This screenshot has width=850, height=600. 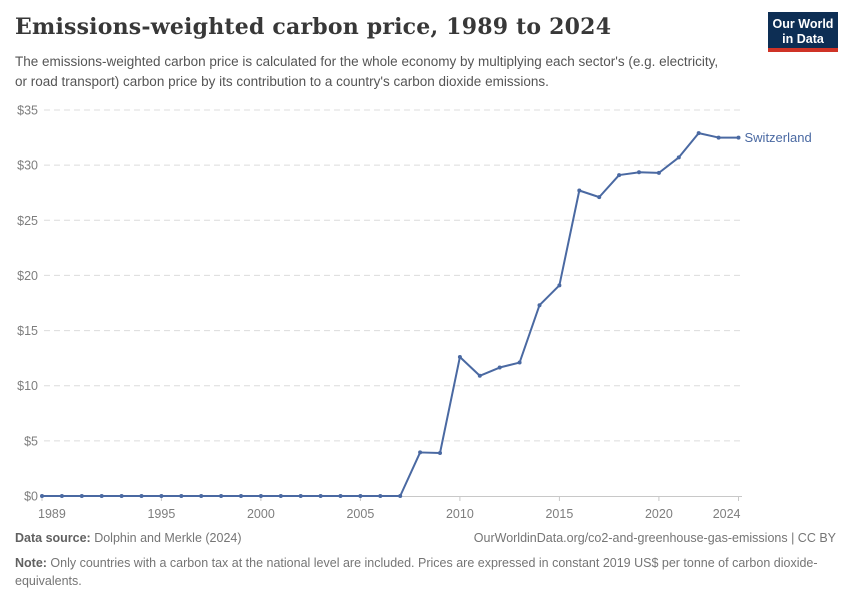 I want to click on data-point-switzerland-2015, so click(x=559, y=285).